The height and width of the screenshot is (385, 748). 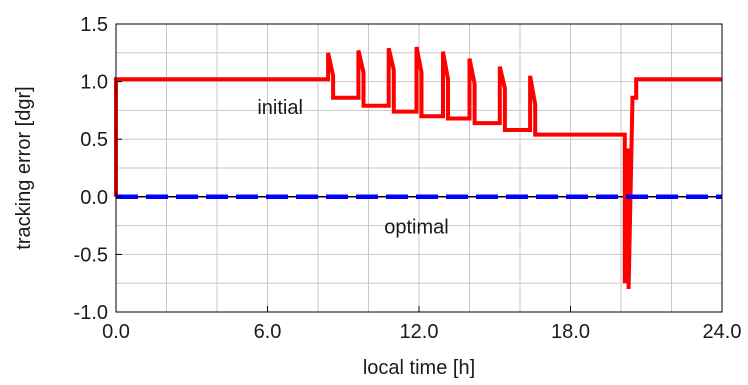 What do you see at coordinates (570, 332) in the screenshot?
I see `x-tick-label: 18.0` at bounding box center [570, 332].